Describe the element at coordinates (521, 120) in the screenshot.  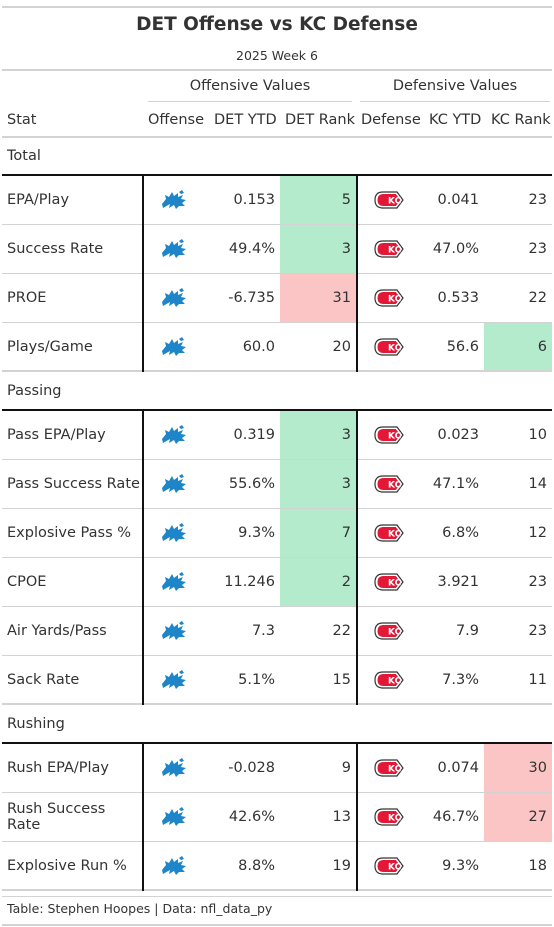
I see `col-header-kc-rank: KC Rank` at that location.